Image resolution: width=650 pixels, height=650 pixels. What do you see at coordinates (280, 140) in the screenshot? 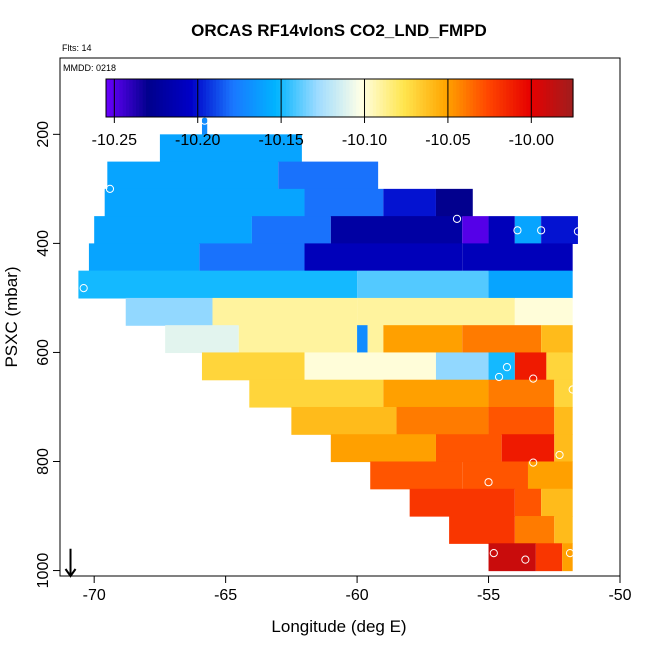
I see `colorbar-tick-label: -10.15` at bounding box center [280, 140].